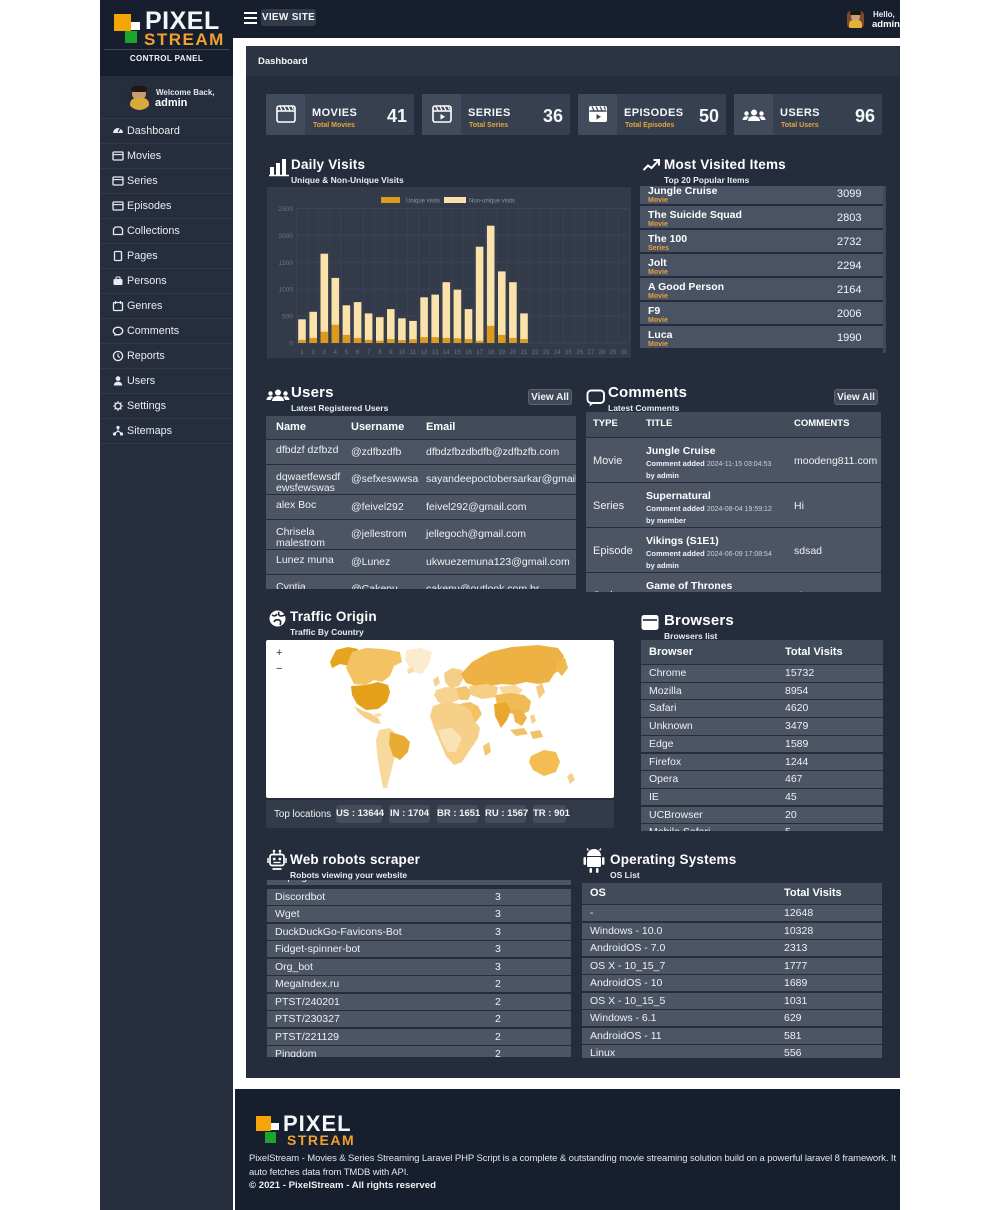 The height and width of the screenshot is (1210, 1000). Describe the element at coordinates (423, 202) in the screenshot. I see `svg-text: Unique visits` at that location.